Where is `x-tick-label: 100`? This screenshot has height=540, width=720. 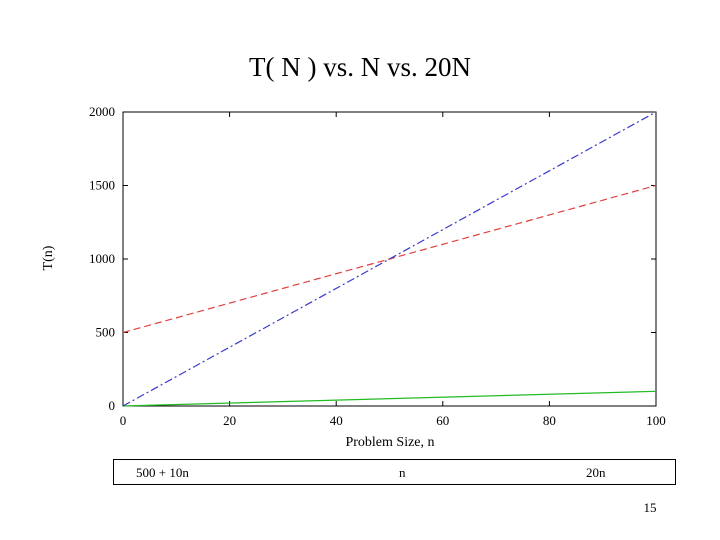 x-tick-label: 100 is located at coordinates (656, 420).